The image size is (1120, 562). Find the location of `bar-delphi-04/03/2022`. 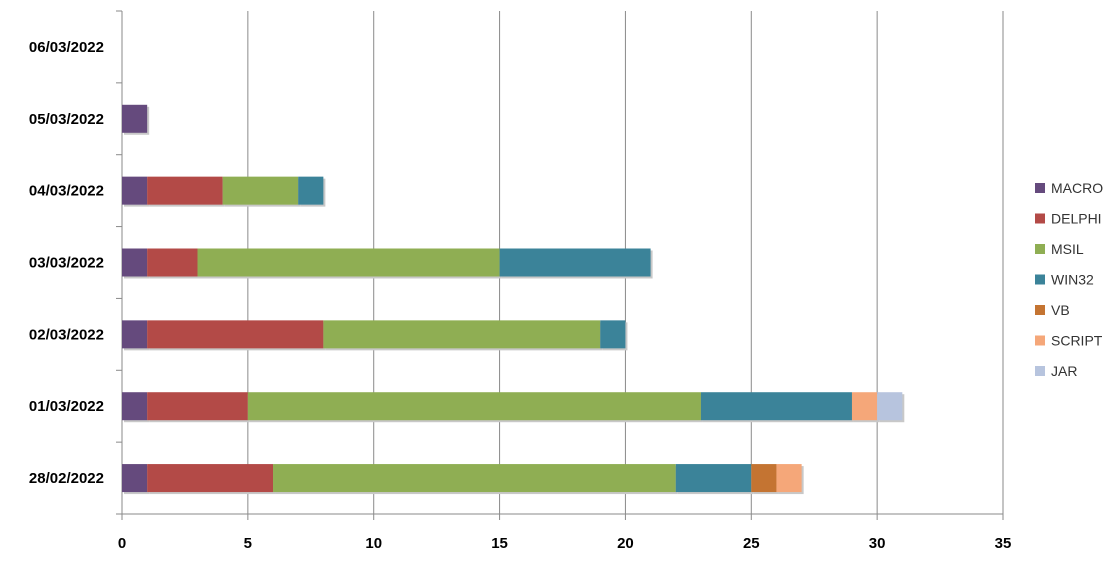

bar-delphi-04/03/2022 is located at coordinates (185, 190).